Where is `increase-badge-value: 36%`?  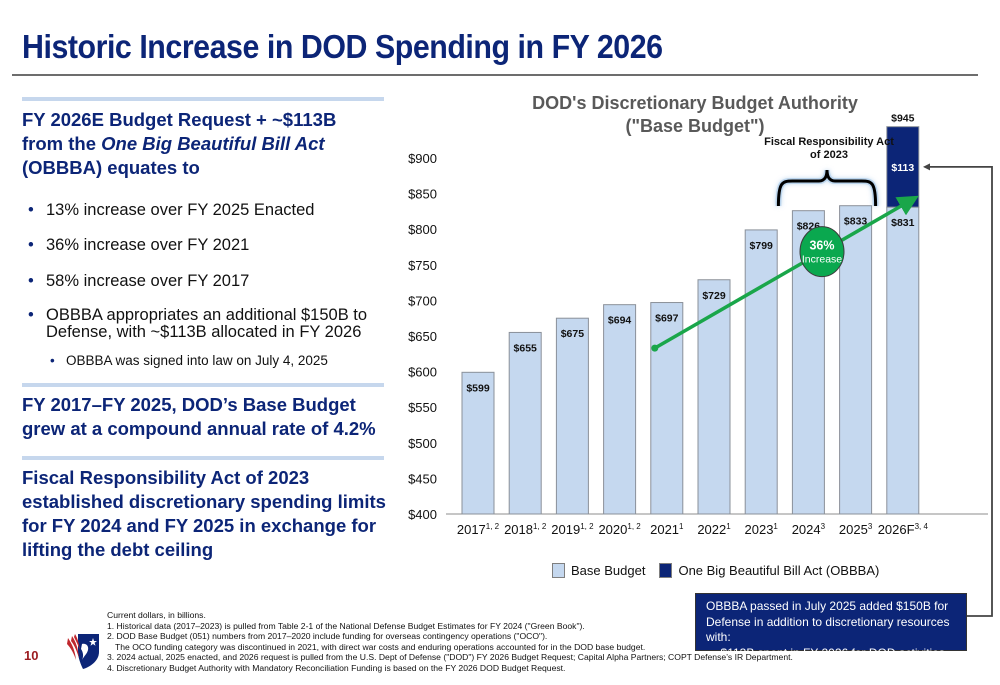
increase-badge-value: 36% is located at coordinates (821, 246).